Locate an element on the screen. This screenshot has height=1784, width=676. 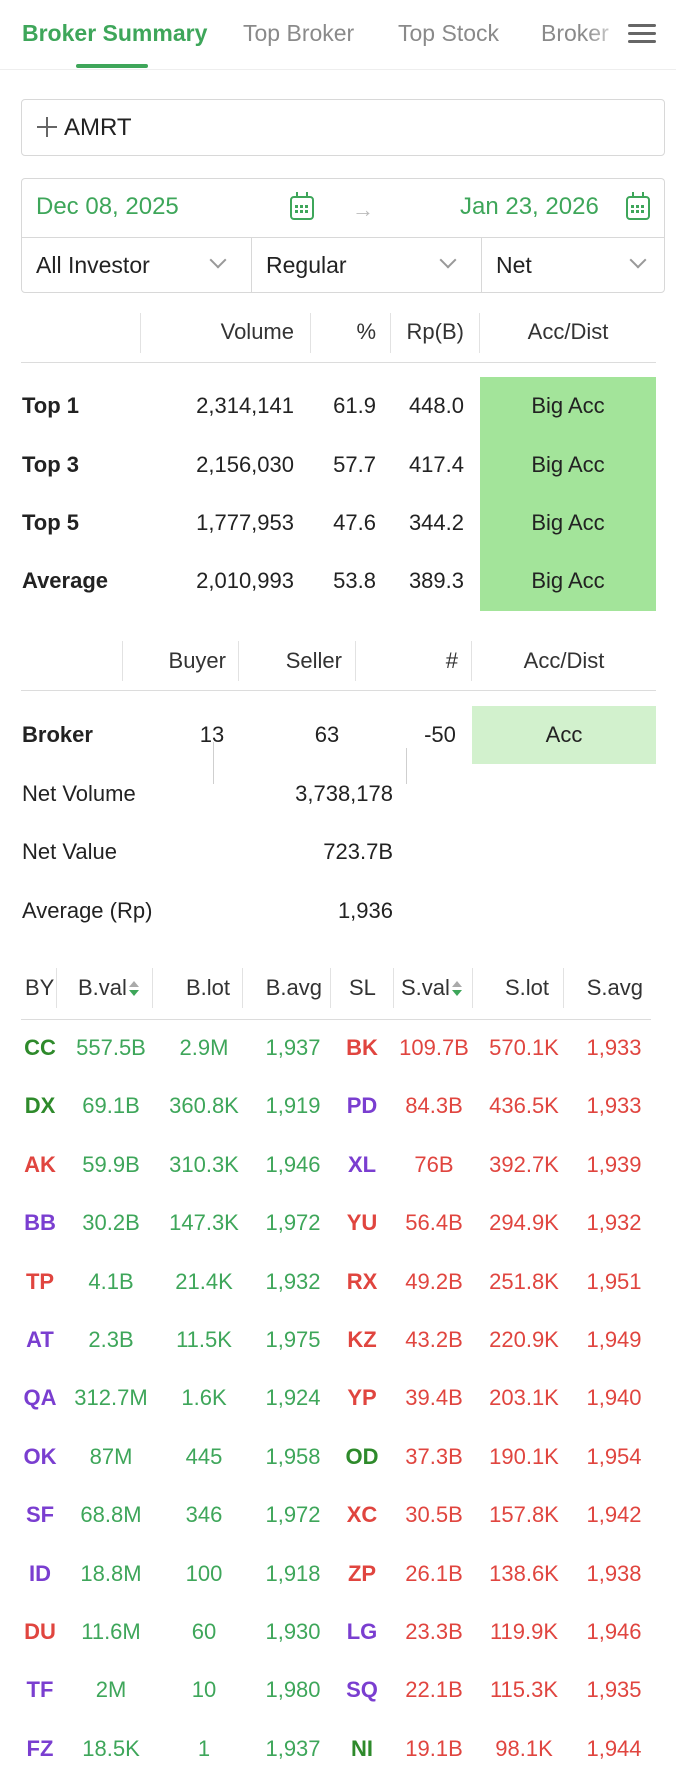
header-count: # is located at coordinates (451, 660).